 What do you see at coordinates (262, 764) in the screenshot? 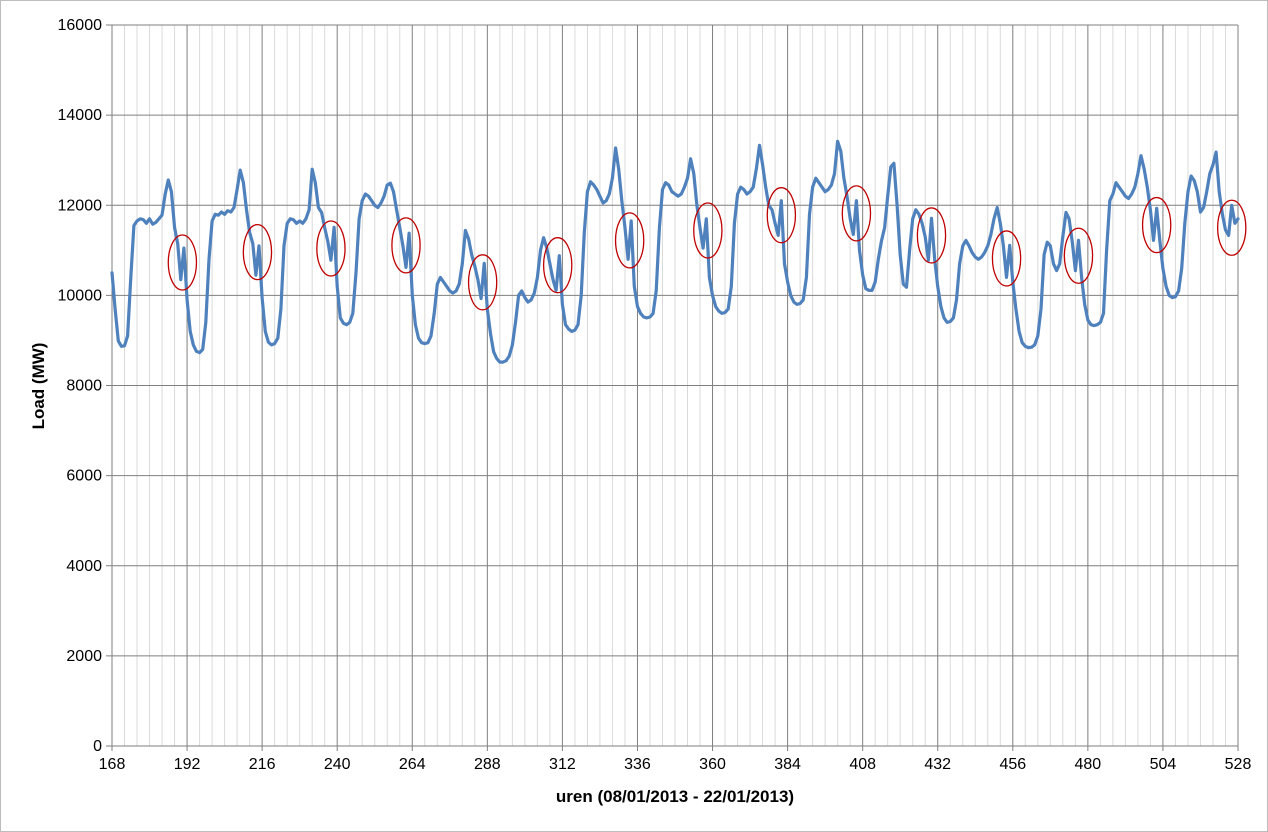
I see `x-axis-tick-label: 216` at bounding box center [262, 764].